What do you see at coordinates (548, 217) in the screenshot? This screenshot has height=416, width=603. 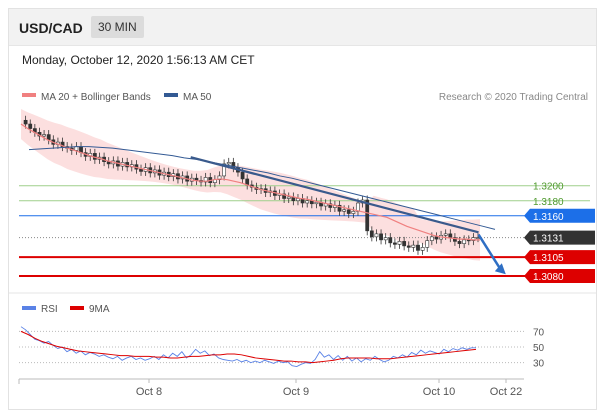 I see `level-label-1.3160: 1.3160` at bounding box center [548, 217].